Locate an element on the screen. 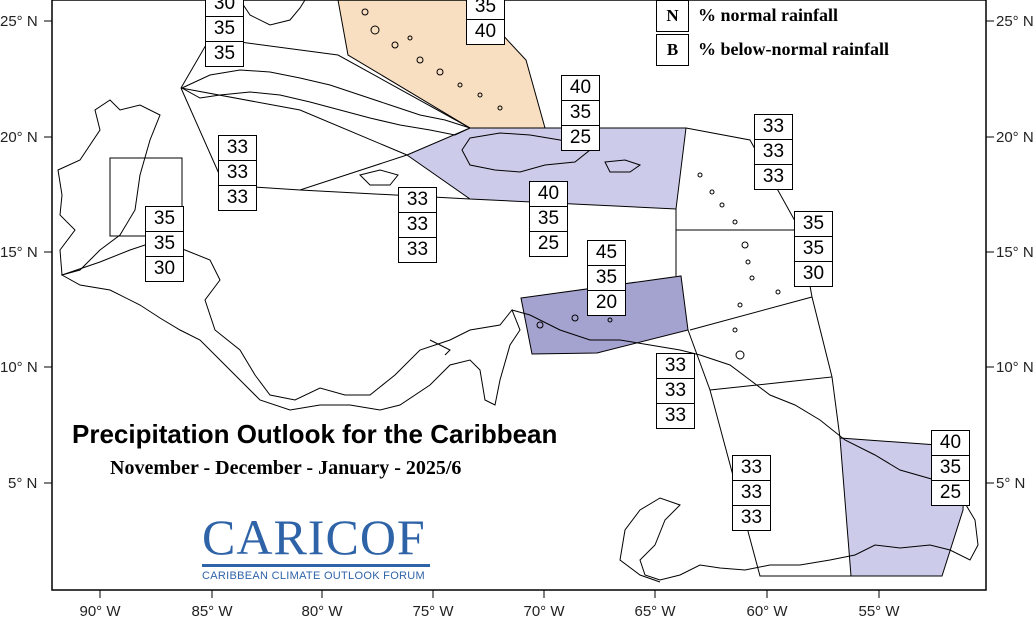 The width and height of the screenshot is (1036, 630). legend-key: B is located at coordinates (672, 50).